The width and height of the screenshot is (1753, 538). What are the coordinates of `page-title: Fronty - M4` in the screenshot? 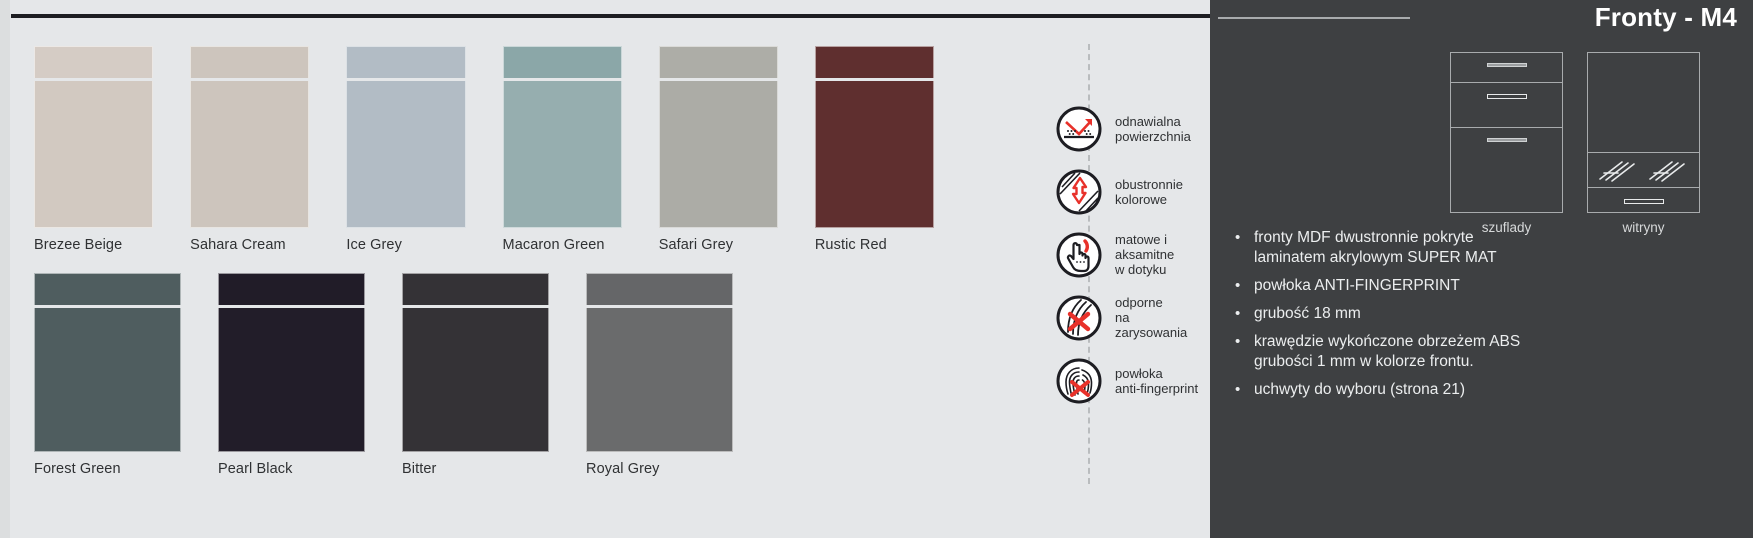 It's located at (1665, 17).